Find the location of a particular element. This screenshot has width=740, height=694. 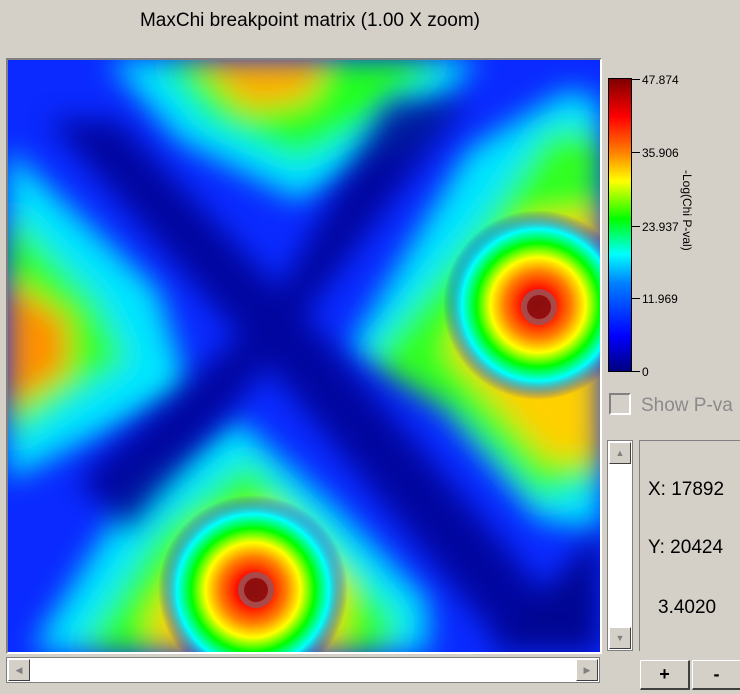

arrow-down-icon: ▼ is located at coordinates (620, 638).